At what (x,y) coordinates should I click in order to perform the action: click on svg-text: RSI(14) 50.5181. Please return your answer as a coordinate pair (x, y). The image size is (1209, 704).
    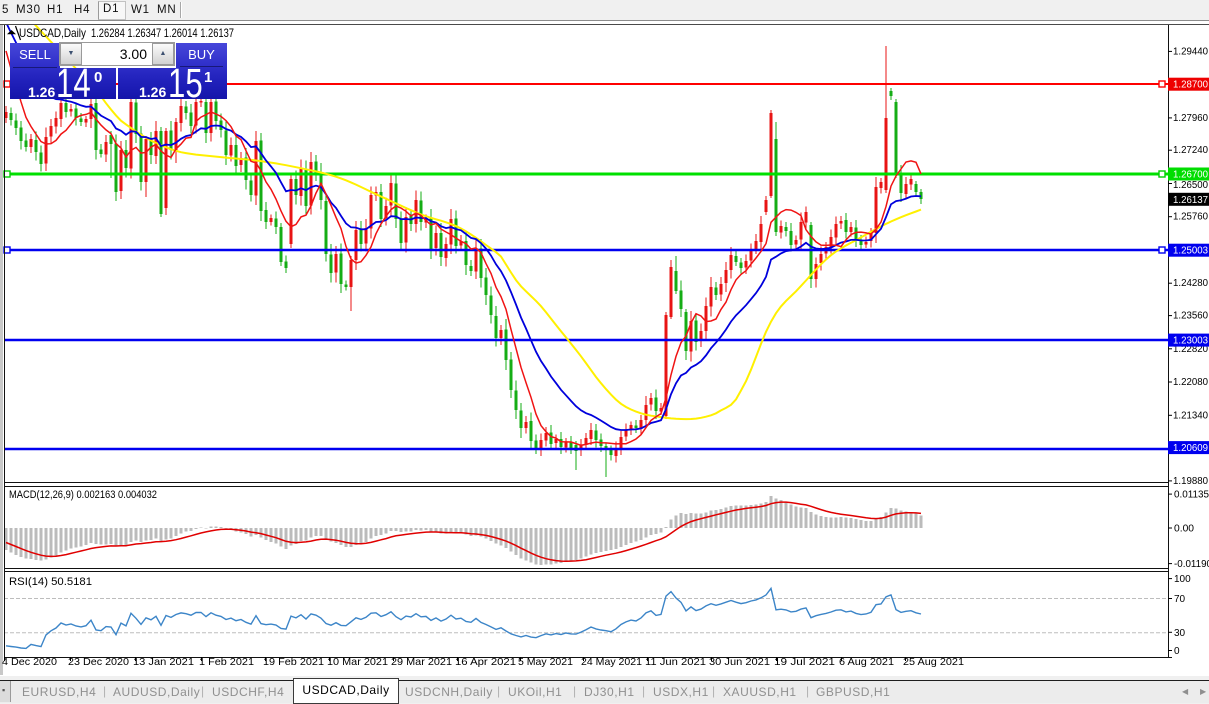
    Looking at the image, I should click on (50, 582).